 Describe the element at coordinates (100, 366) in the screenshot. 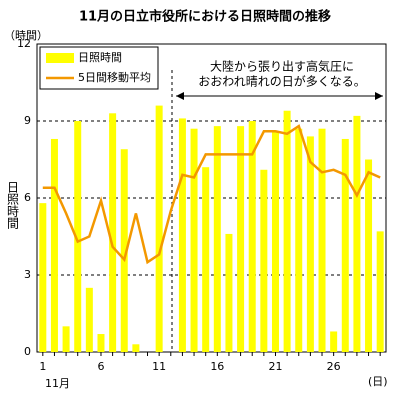

I see `x-tick-label: 6` at that location.